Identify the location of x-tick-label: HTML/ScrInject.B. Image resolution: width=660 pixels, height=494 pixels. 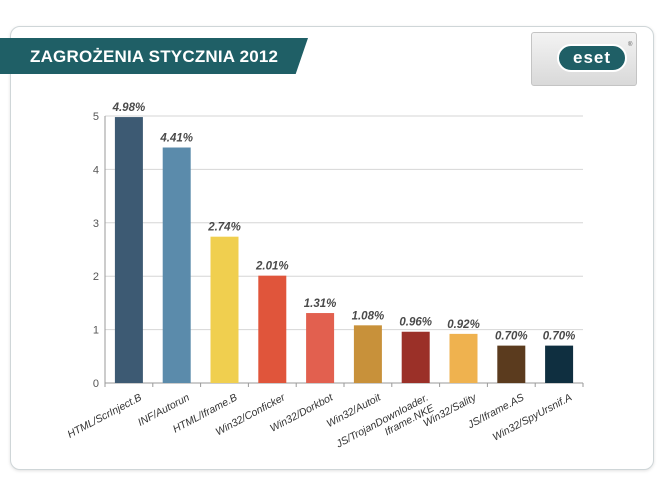
(104, 416).